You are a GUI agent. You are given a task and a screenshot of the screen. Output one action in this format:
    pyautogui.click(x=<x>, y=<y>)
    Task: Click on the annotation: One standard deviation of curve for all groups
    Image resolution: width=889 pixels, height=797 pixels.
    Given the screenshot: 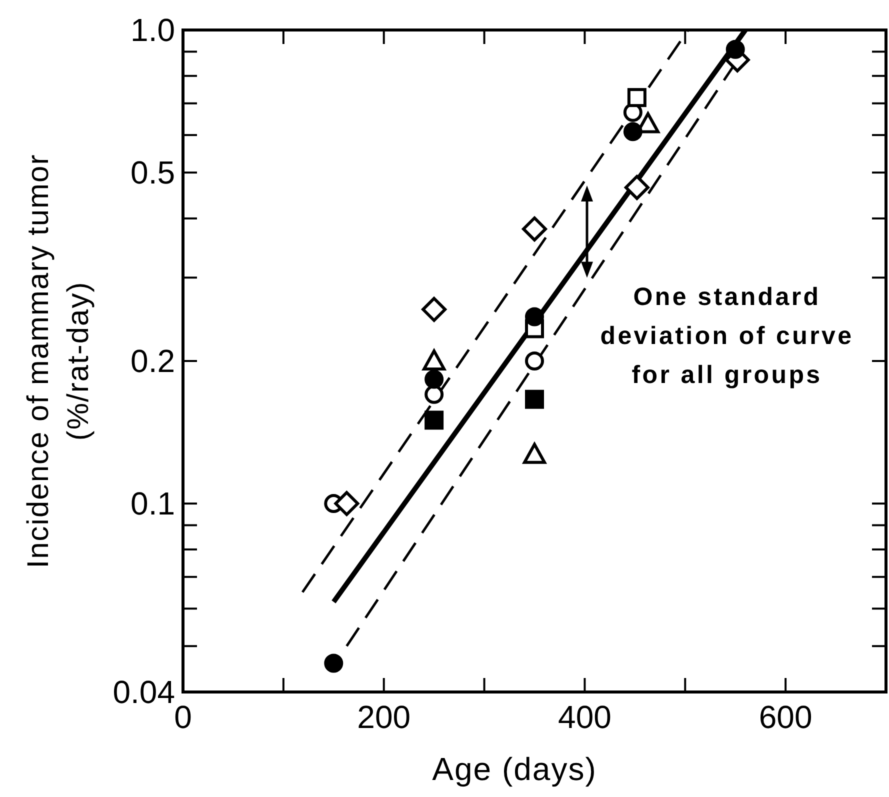 What is the action you would take?
    pyautogui.click(x=727, y=336)
    